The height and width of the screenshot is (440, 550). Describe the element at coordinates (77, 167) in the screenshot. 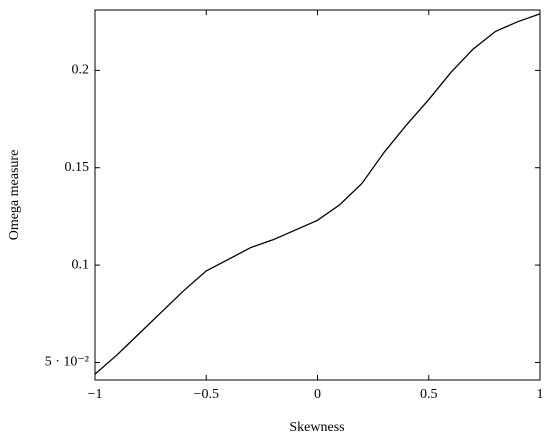

I see `y-tick-label: 0.15` at that location.